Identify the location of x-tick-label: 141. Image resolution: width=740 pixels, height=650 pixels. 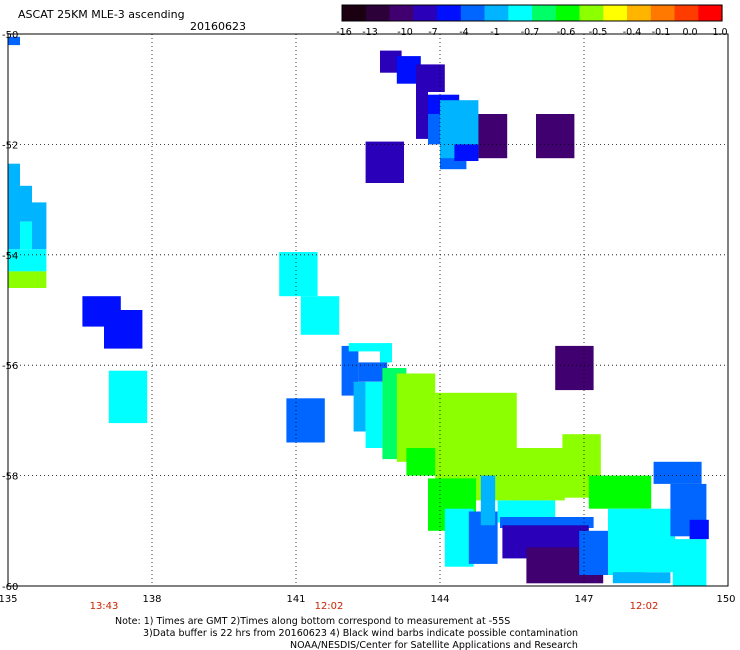
(295, 599).